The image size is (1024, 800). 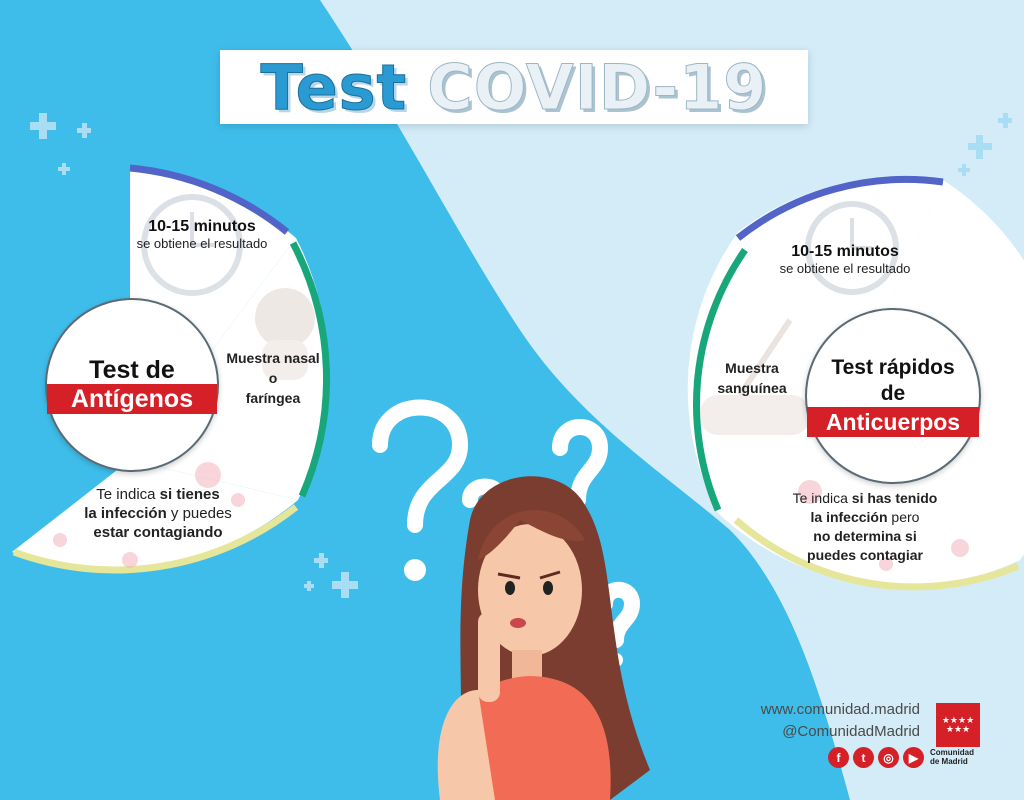 I want to click on title-test: Test, so click(x=334, y=87).